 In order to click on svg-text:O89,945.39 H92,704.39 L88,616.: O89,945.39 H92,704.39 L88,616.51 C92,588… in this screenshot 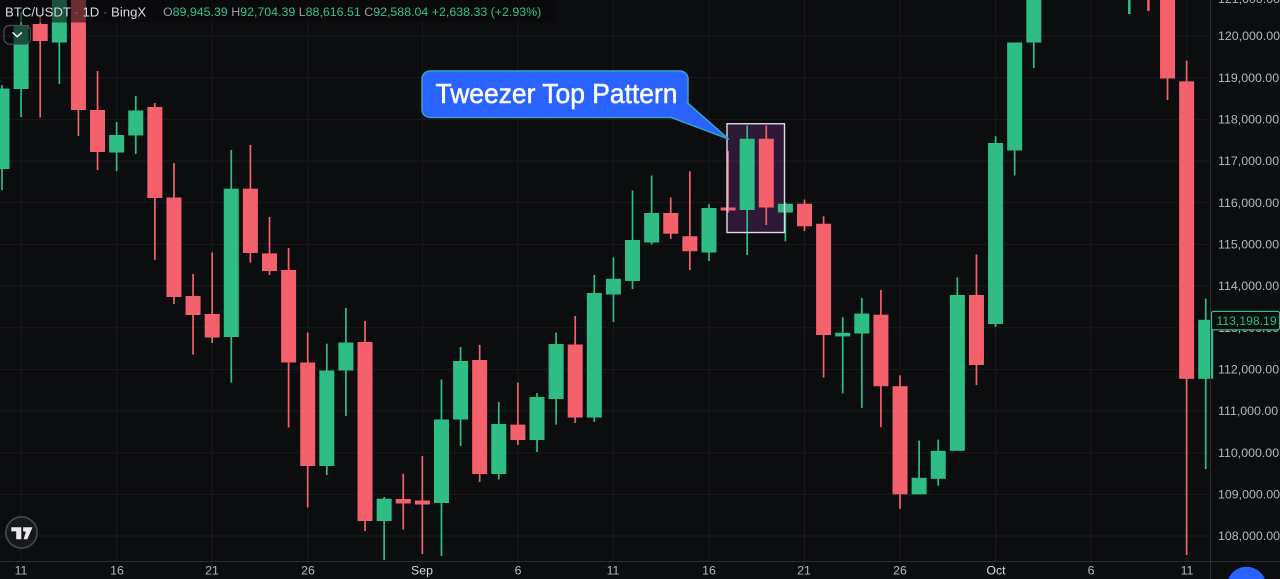, I will do `click(352, 12)`.